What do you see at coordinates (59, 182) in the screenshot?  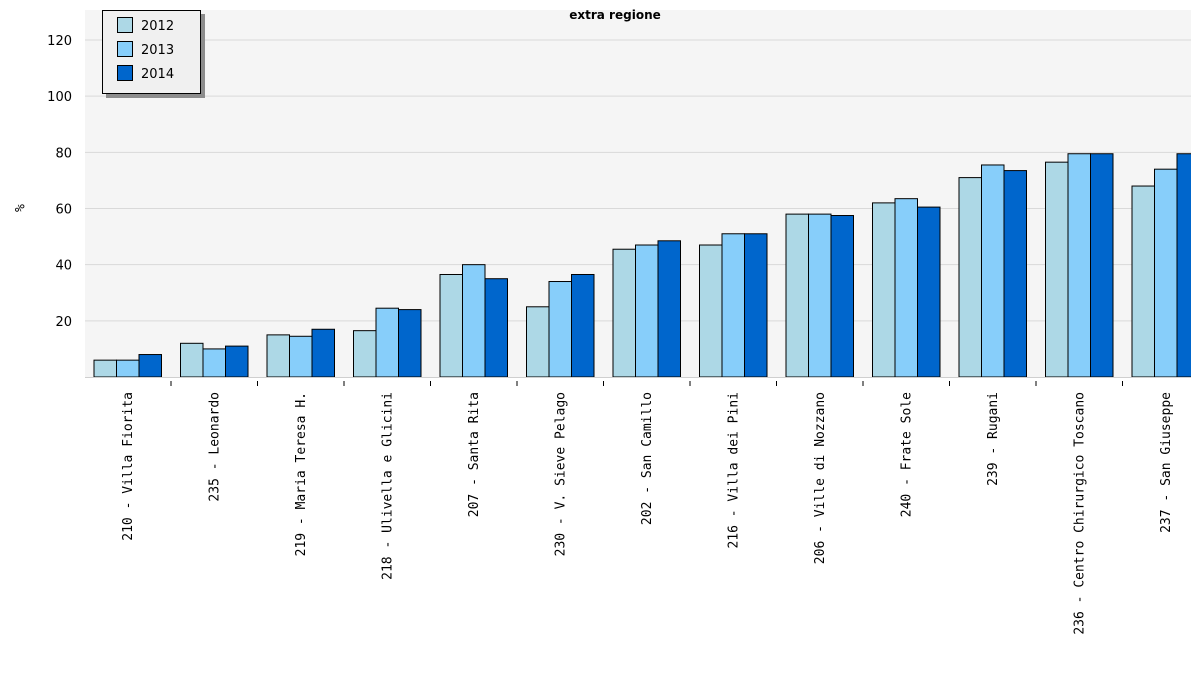 I see `y-axis: 20 40 60 80 100 120` at bounding box center [59, 182].